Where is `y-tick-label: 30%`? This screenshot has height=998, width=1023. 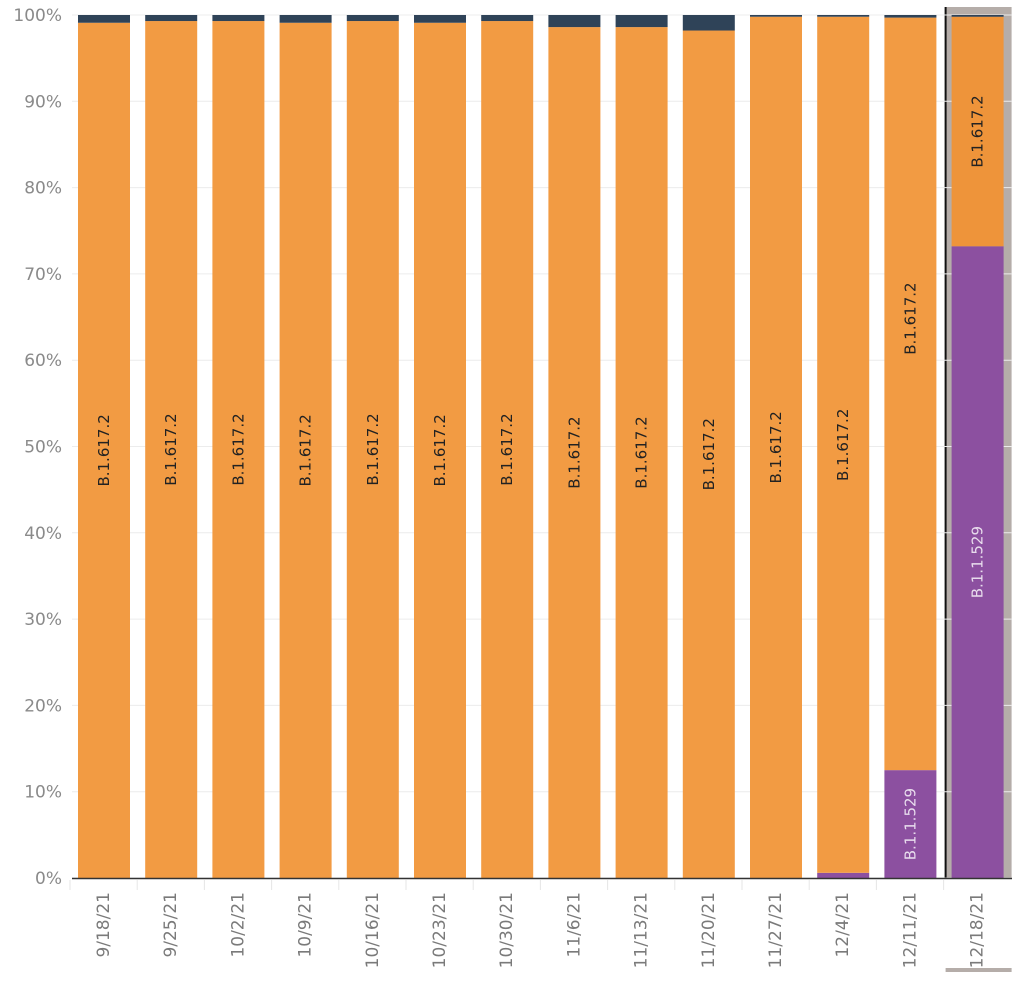 y-tick-label: 30% is located at coordinates (43, 620).